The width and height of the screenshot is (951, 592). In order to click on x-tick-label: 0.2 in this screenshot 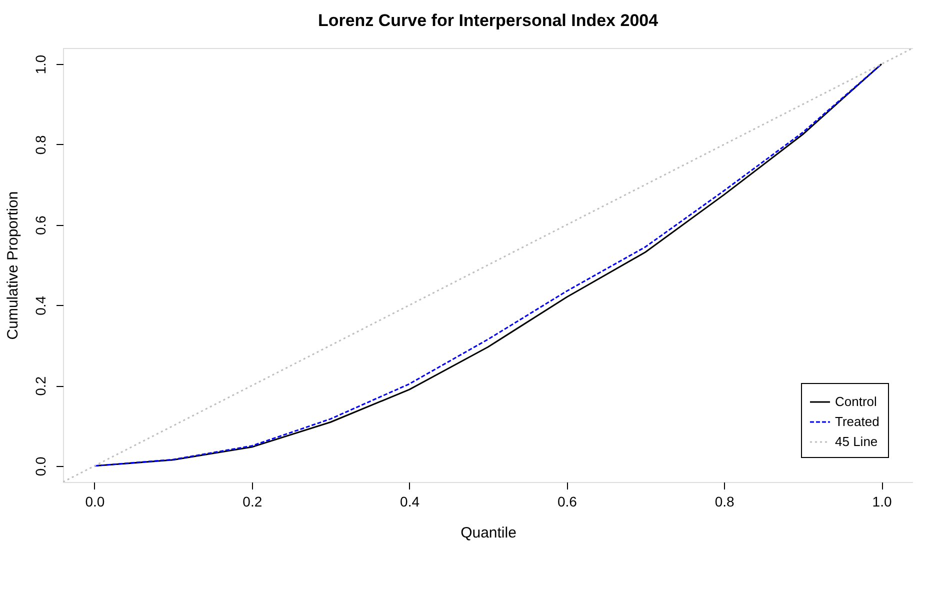, I will do `click(252, 502)`.